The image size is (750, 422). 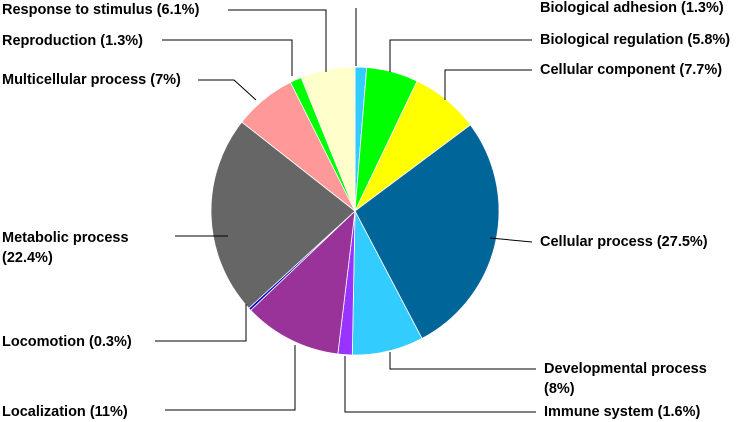 I want to click on pie-slice-response-stimulus, so click(x=328, y=139).